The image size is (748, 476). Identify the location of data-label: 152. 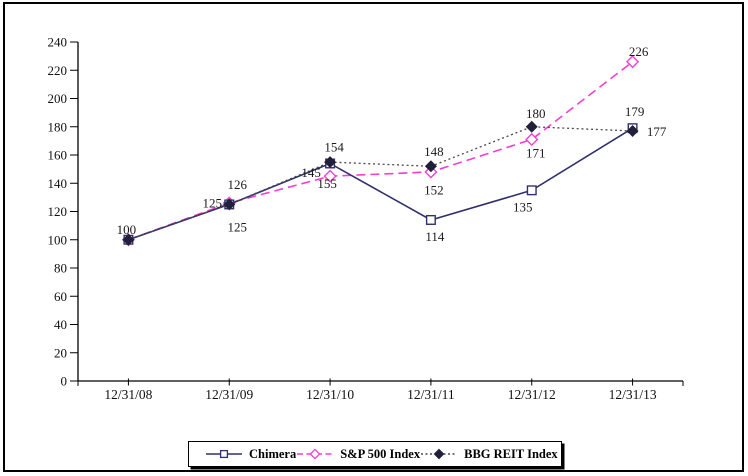
(434, 189).